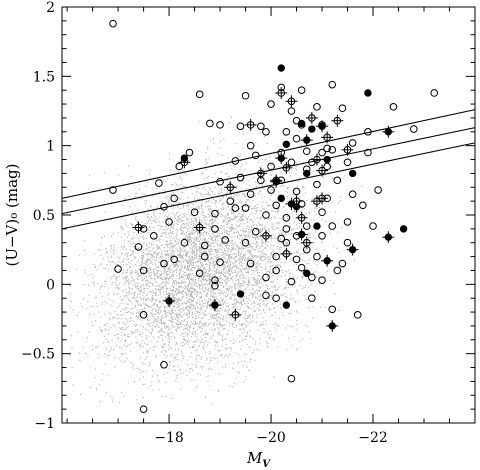 The height and width of the screenshot is (470, 480). What do you see at coordinates (266, 464) in the screenshot?
I see `x-axis-label-subscript: V` at bounding box center [266, 464].